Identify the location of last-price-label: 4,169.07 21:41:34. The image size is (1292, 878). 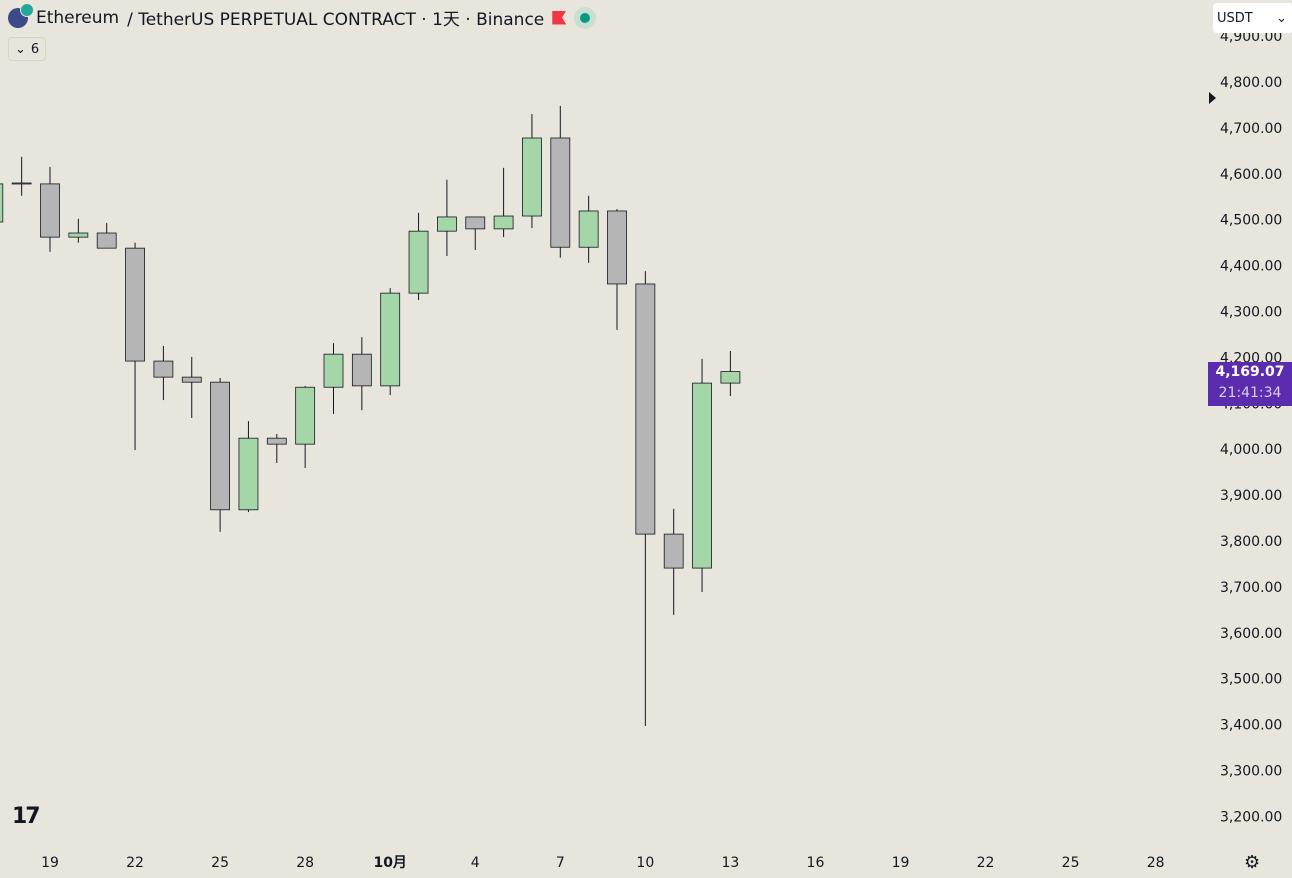
(1250, 384).